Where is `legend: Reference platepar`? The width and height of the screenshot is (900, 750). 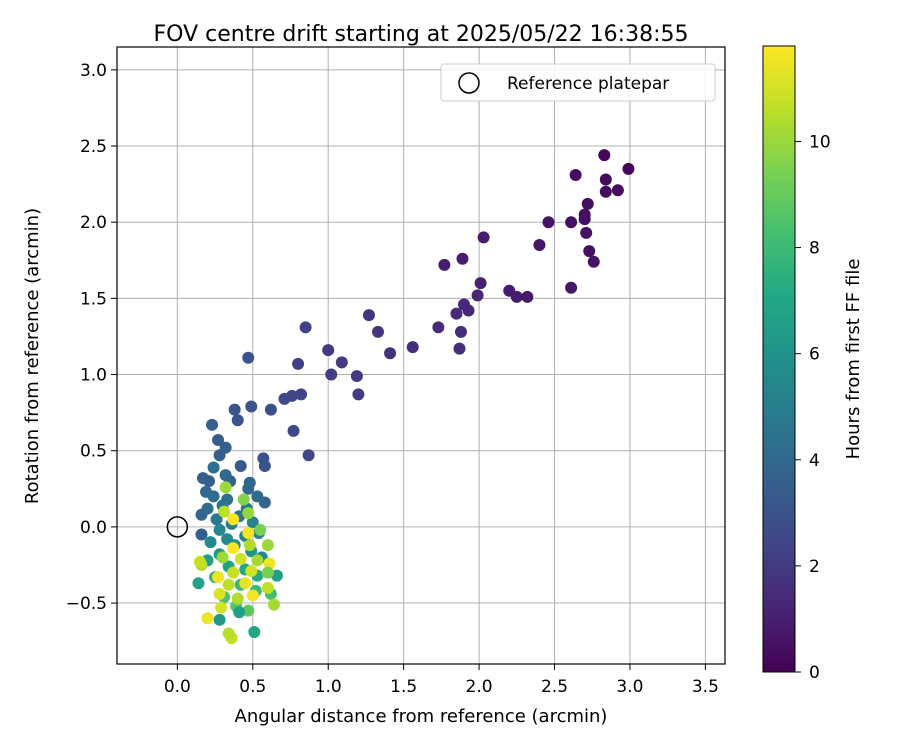 legend: Reference platepar is located at coordinates (578, 82).